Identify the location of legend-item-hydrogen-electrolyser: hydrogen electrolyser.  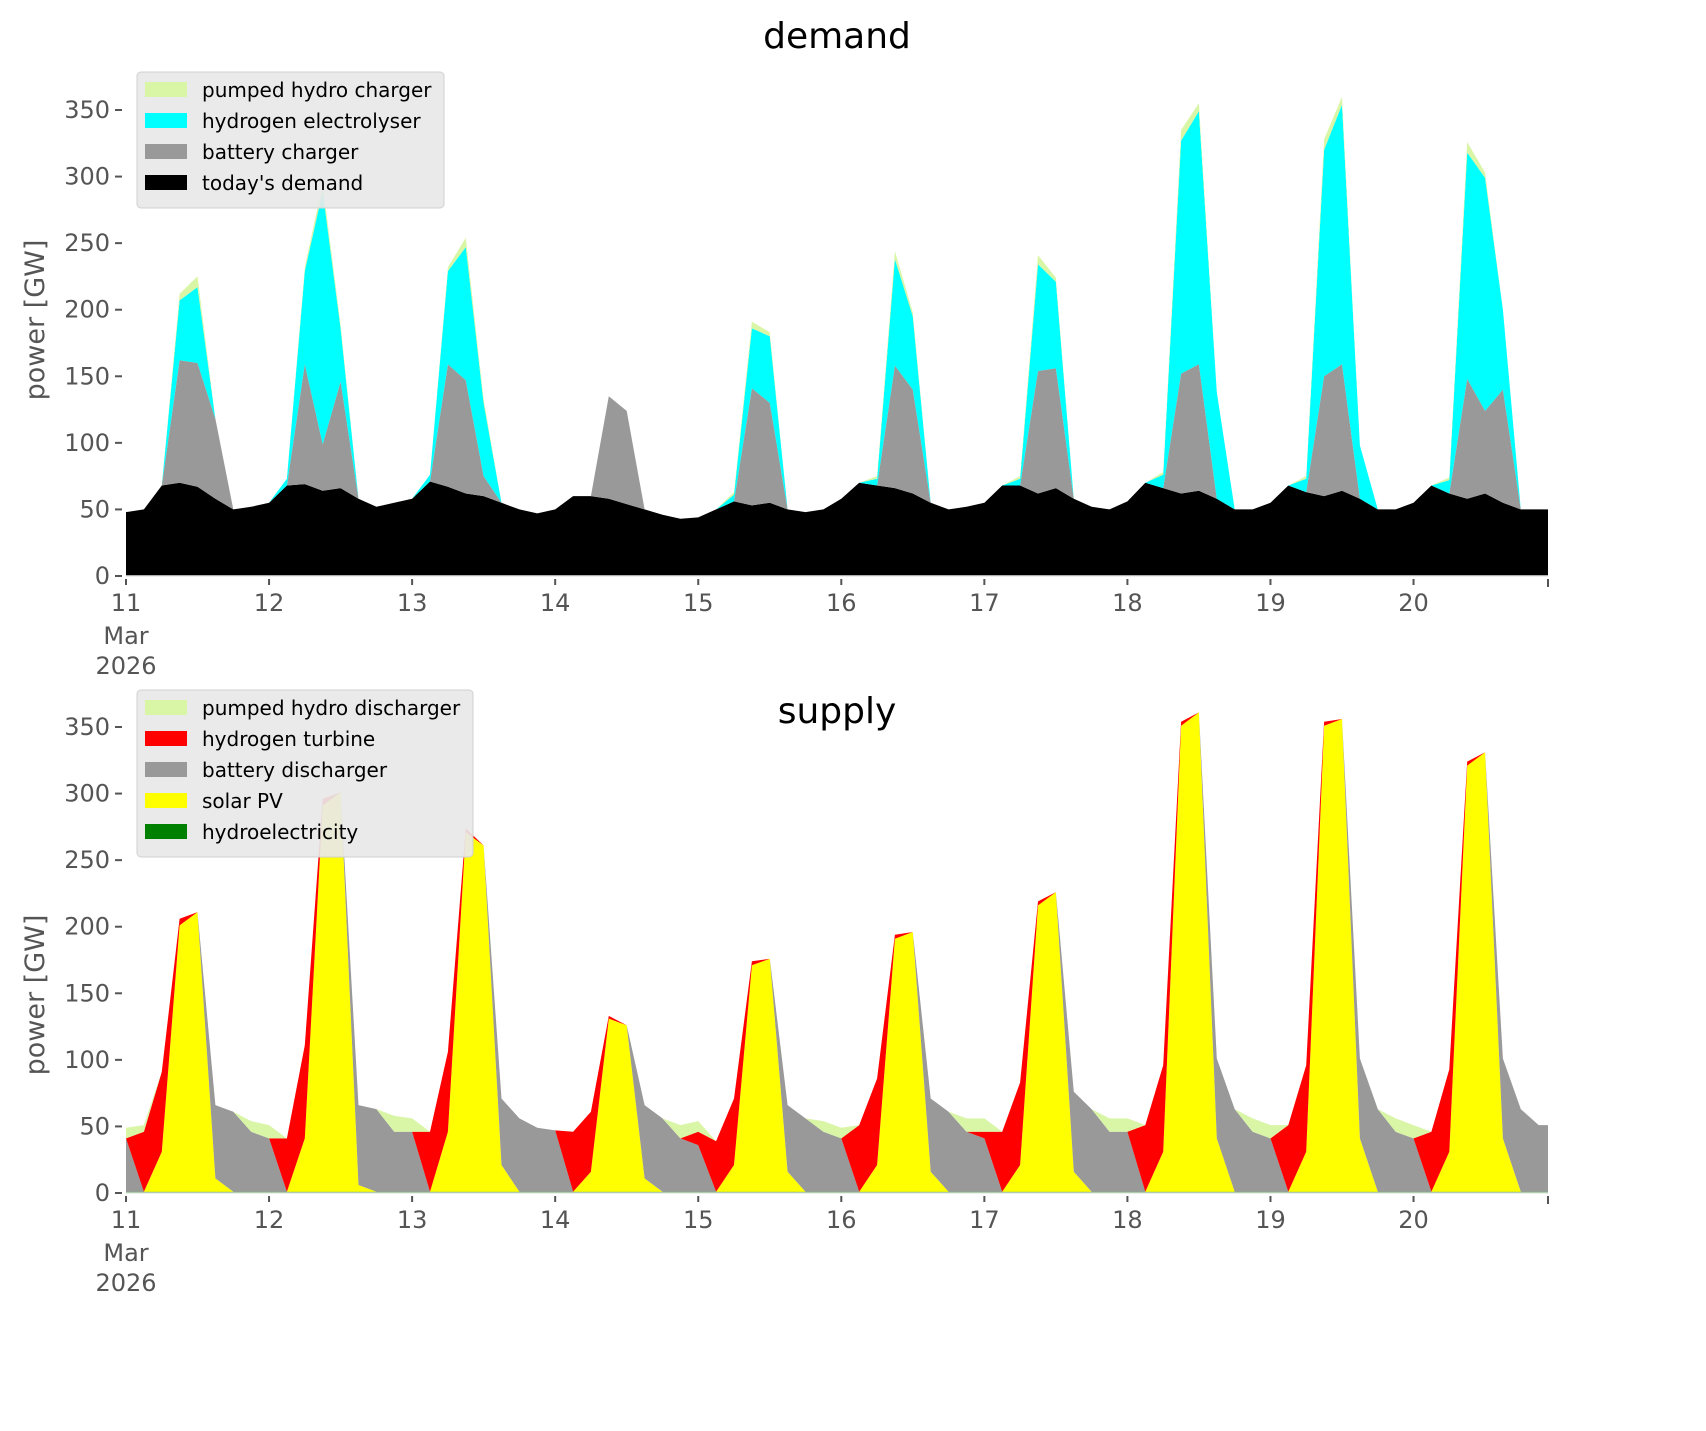
(283, 121).